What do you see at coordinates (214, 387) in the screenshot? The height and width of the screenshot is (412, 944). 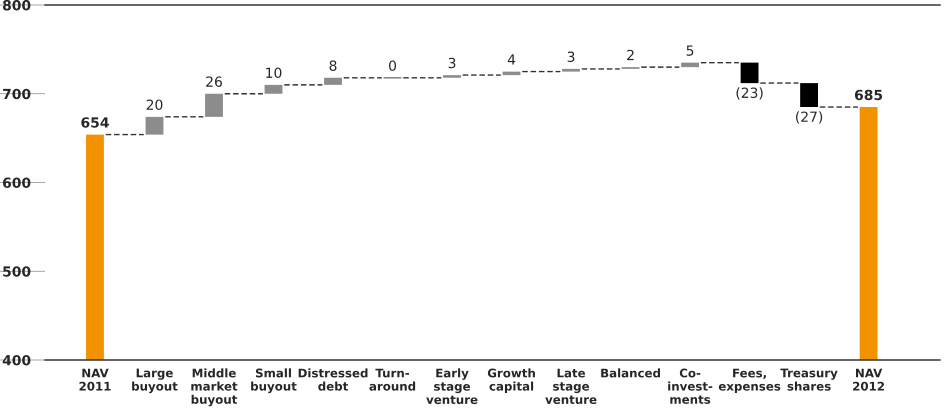 I see `x-tick-label: Middle market buyout` at bounding box center [214, 387].